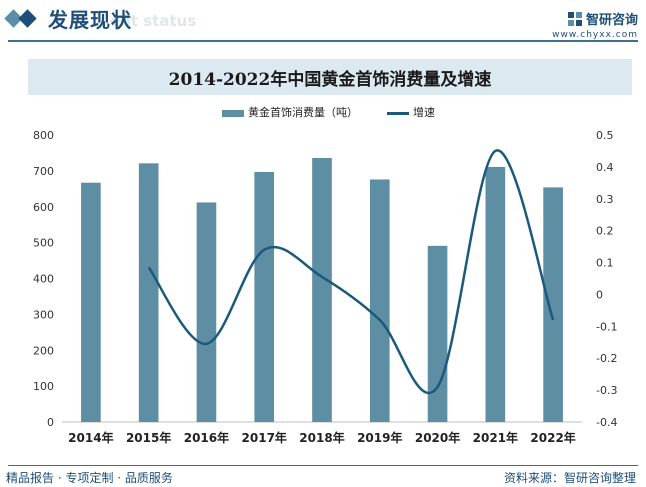  I want to click on chart-title-box: 2014-2022年中国黄金首饰消费量及增速, so click(330, 77).